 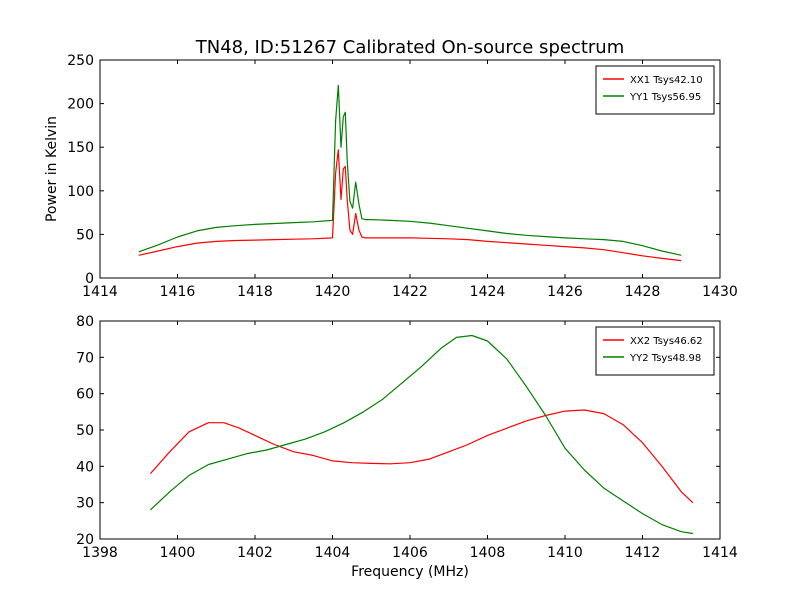 What do you see at coordinates (100, 553) in the screenshot?
I see `x-tick-label: 1398` at bounding box center [100, 553].